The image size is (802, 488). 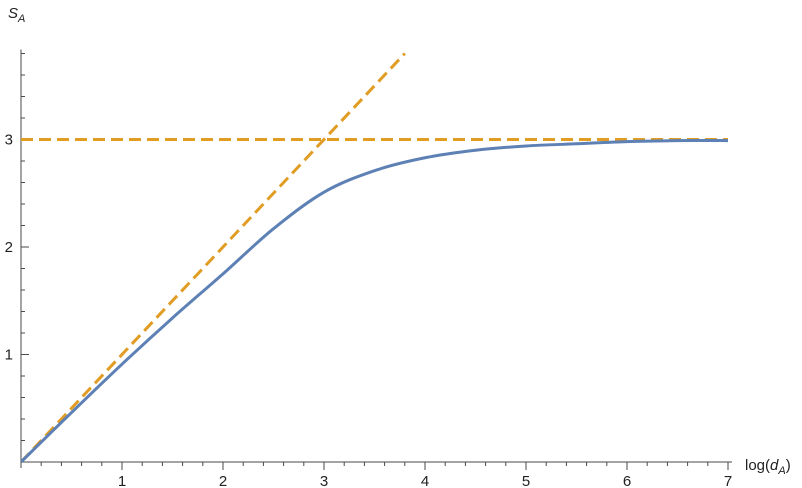 What do you see at coordinates (788, 465) in the screenshot?
I see `x-axis-title-suffix: )` at bounding box center [788, 465].